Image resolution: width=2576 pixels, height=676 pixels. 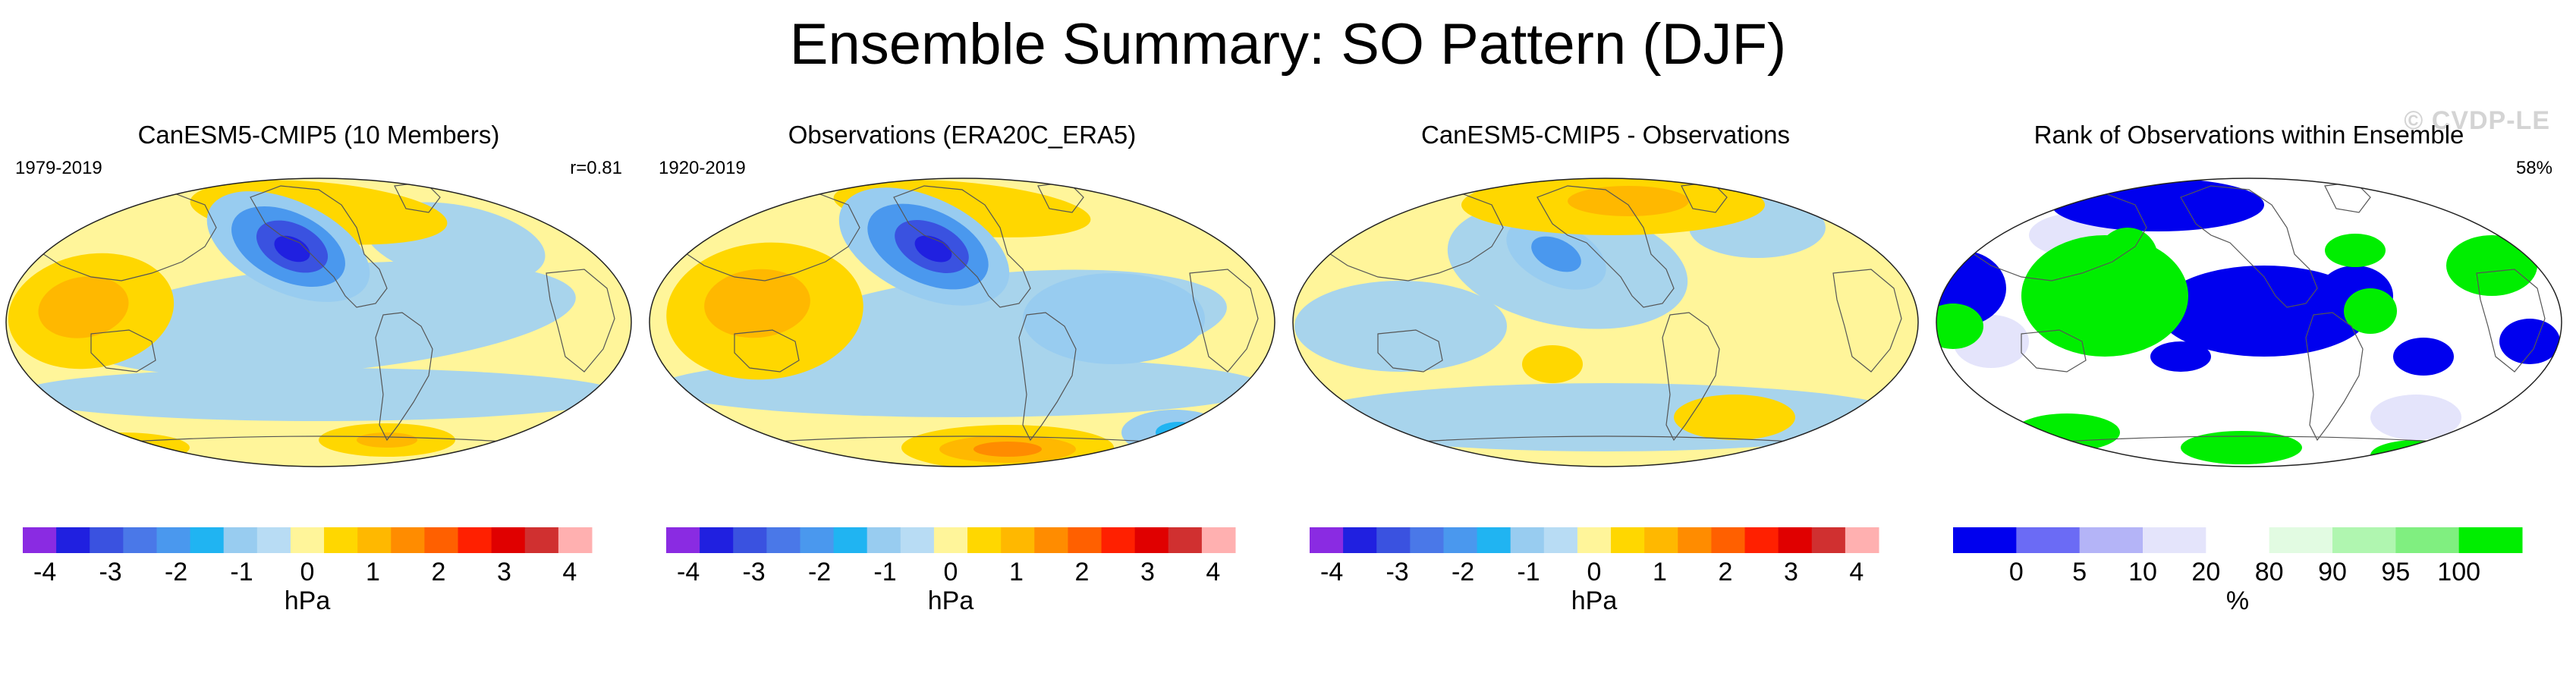 I want to click on colorbar-tick-label: -3, so click(x=110, y=572).